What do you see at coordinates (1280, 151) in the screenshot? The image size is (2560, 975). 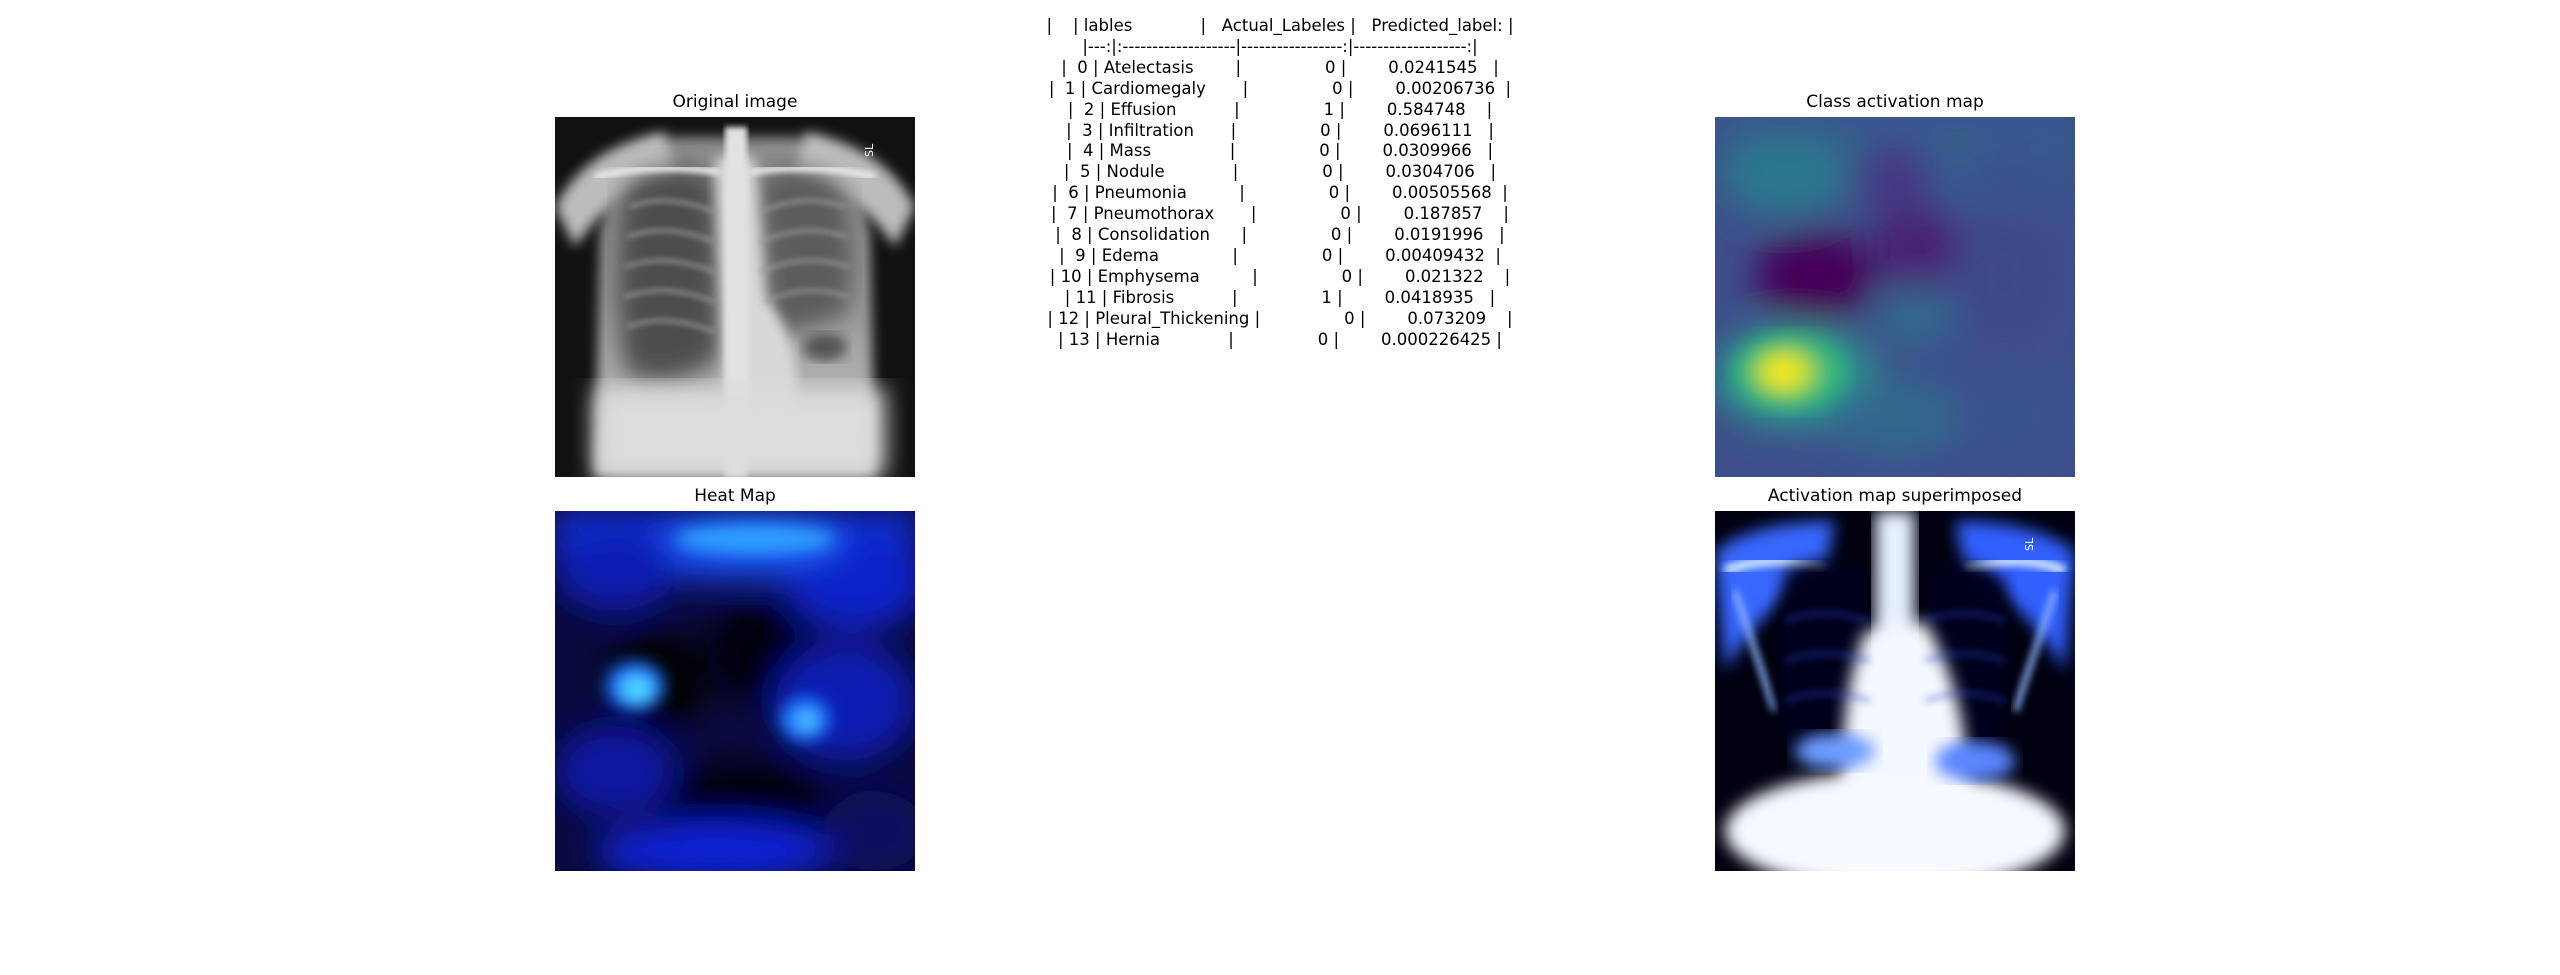 I see `table-row: | 4 | Mass | 0 | 0.0309966 |` at bounding box center [1280, 151].